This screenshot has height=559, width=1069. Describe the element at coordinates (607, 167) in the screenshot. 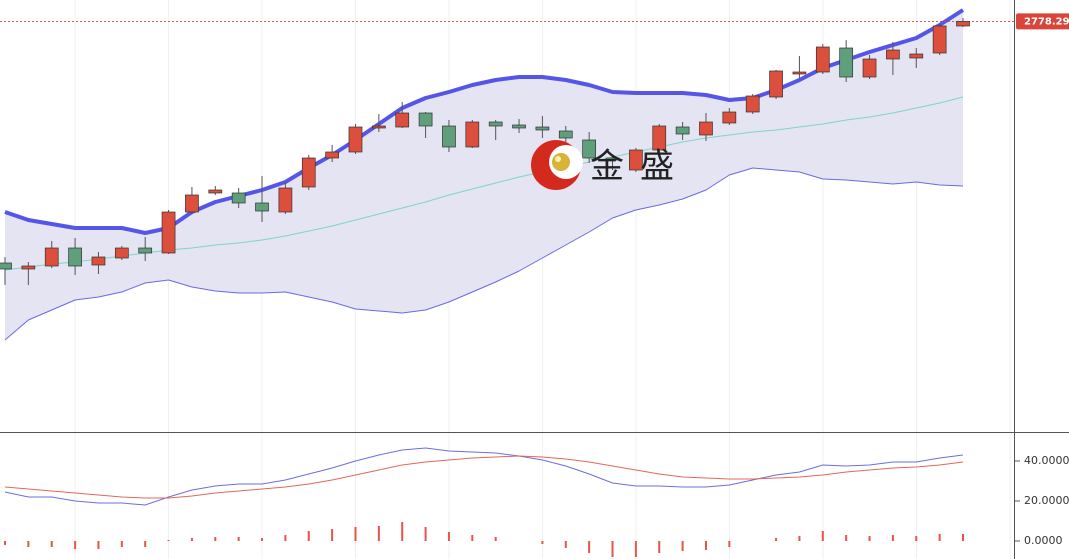

I see `watermark-text: 金` at that location.